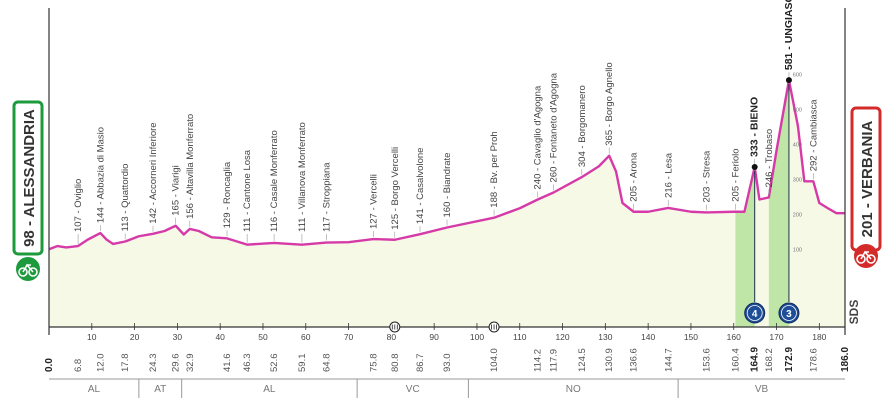 This screenshot has width=885, height=405. I want to click on waypoint-label: 203 - Stresa, so click(706, 176).